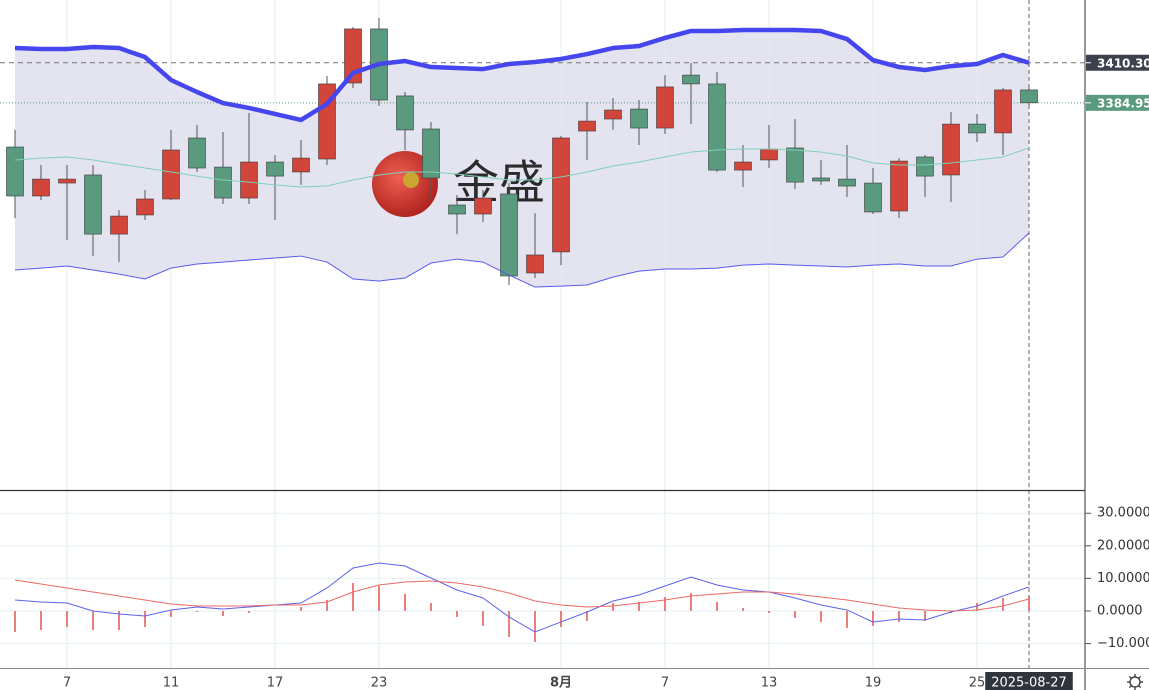  I want to click on price-tag-label: 3410.30, so click(1123, 63).